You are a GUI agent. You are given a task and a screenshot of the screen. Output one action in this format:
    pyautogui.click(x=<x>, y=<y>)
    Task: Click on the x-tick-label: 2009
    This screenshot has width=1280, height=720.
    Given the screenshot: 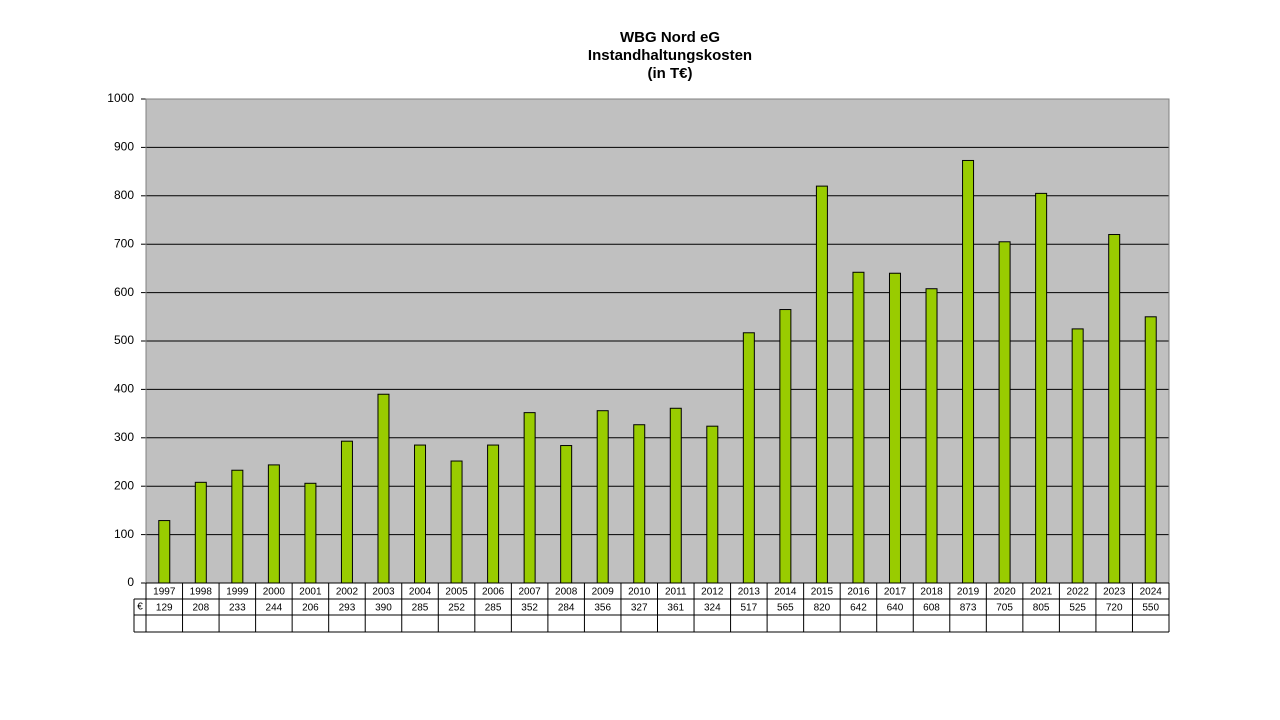 What is the action you would take?
    pyautogui.click(x=603, y=592)
    